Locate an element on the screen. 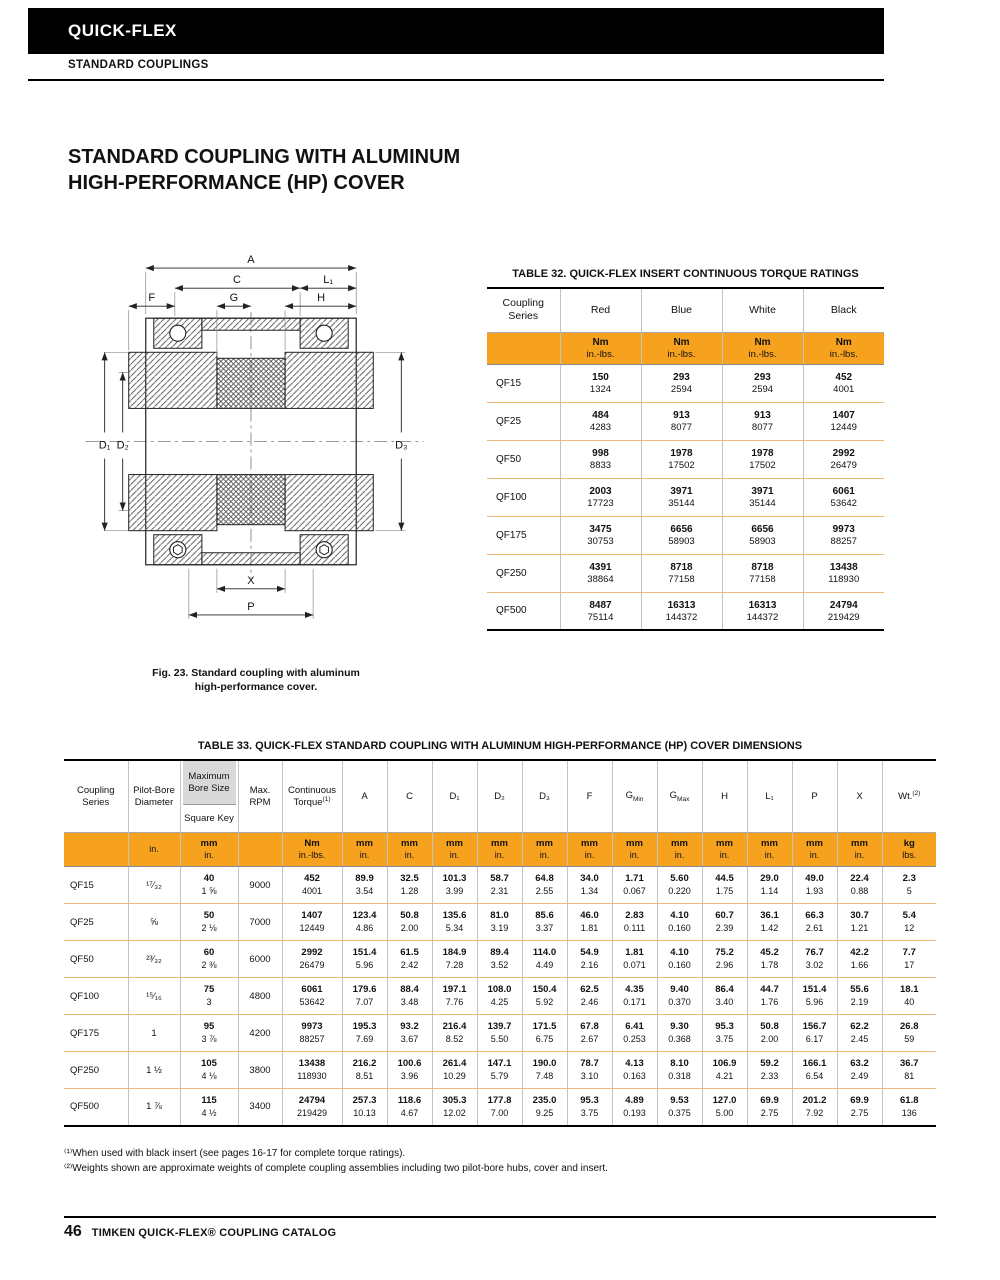 Image resolution: width=1000 pixels, height=1280 pixels. value-cell: 293 2594 is located at coordinates (681, 383).